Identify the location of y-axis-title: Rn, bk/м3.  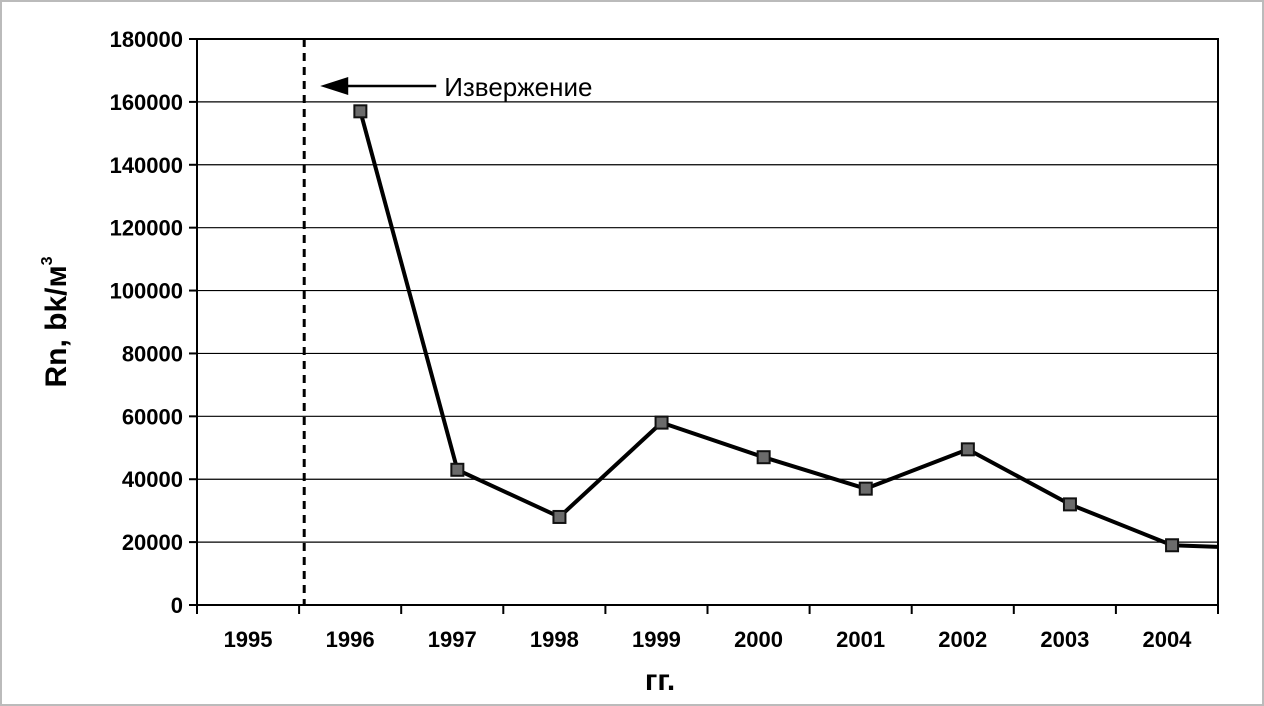
(56, 321).